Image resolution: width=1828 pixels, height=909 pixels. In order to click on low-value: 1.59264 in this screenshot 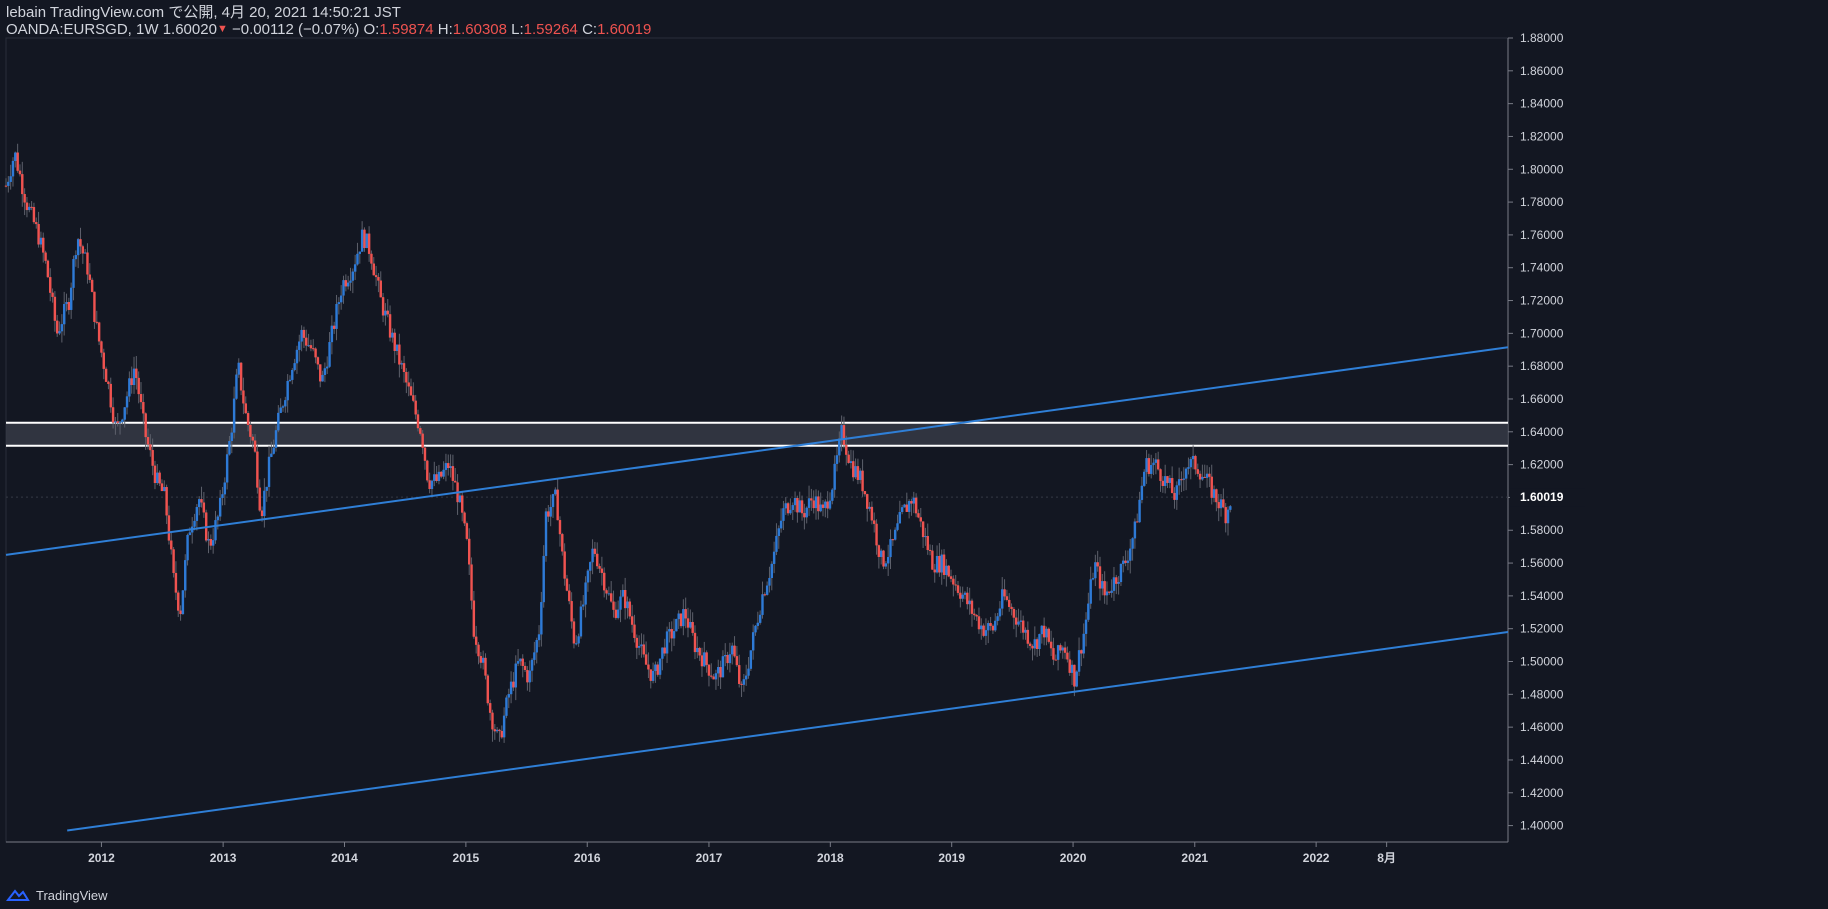, I will do `click(550, 29)`.